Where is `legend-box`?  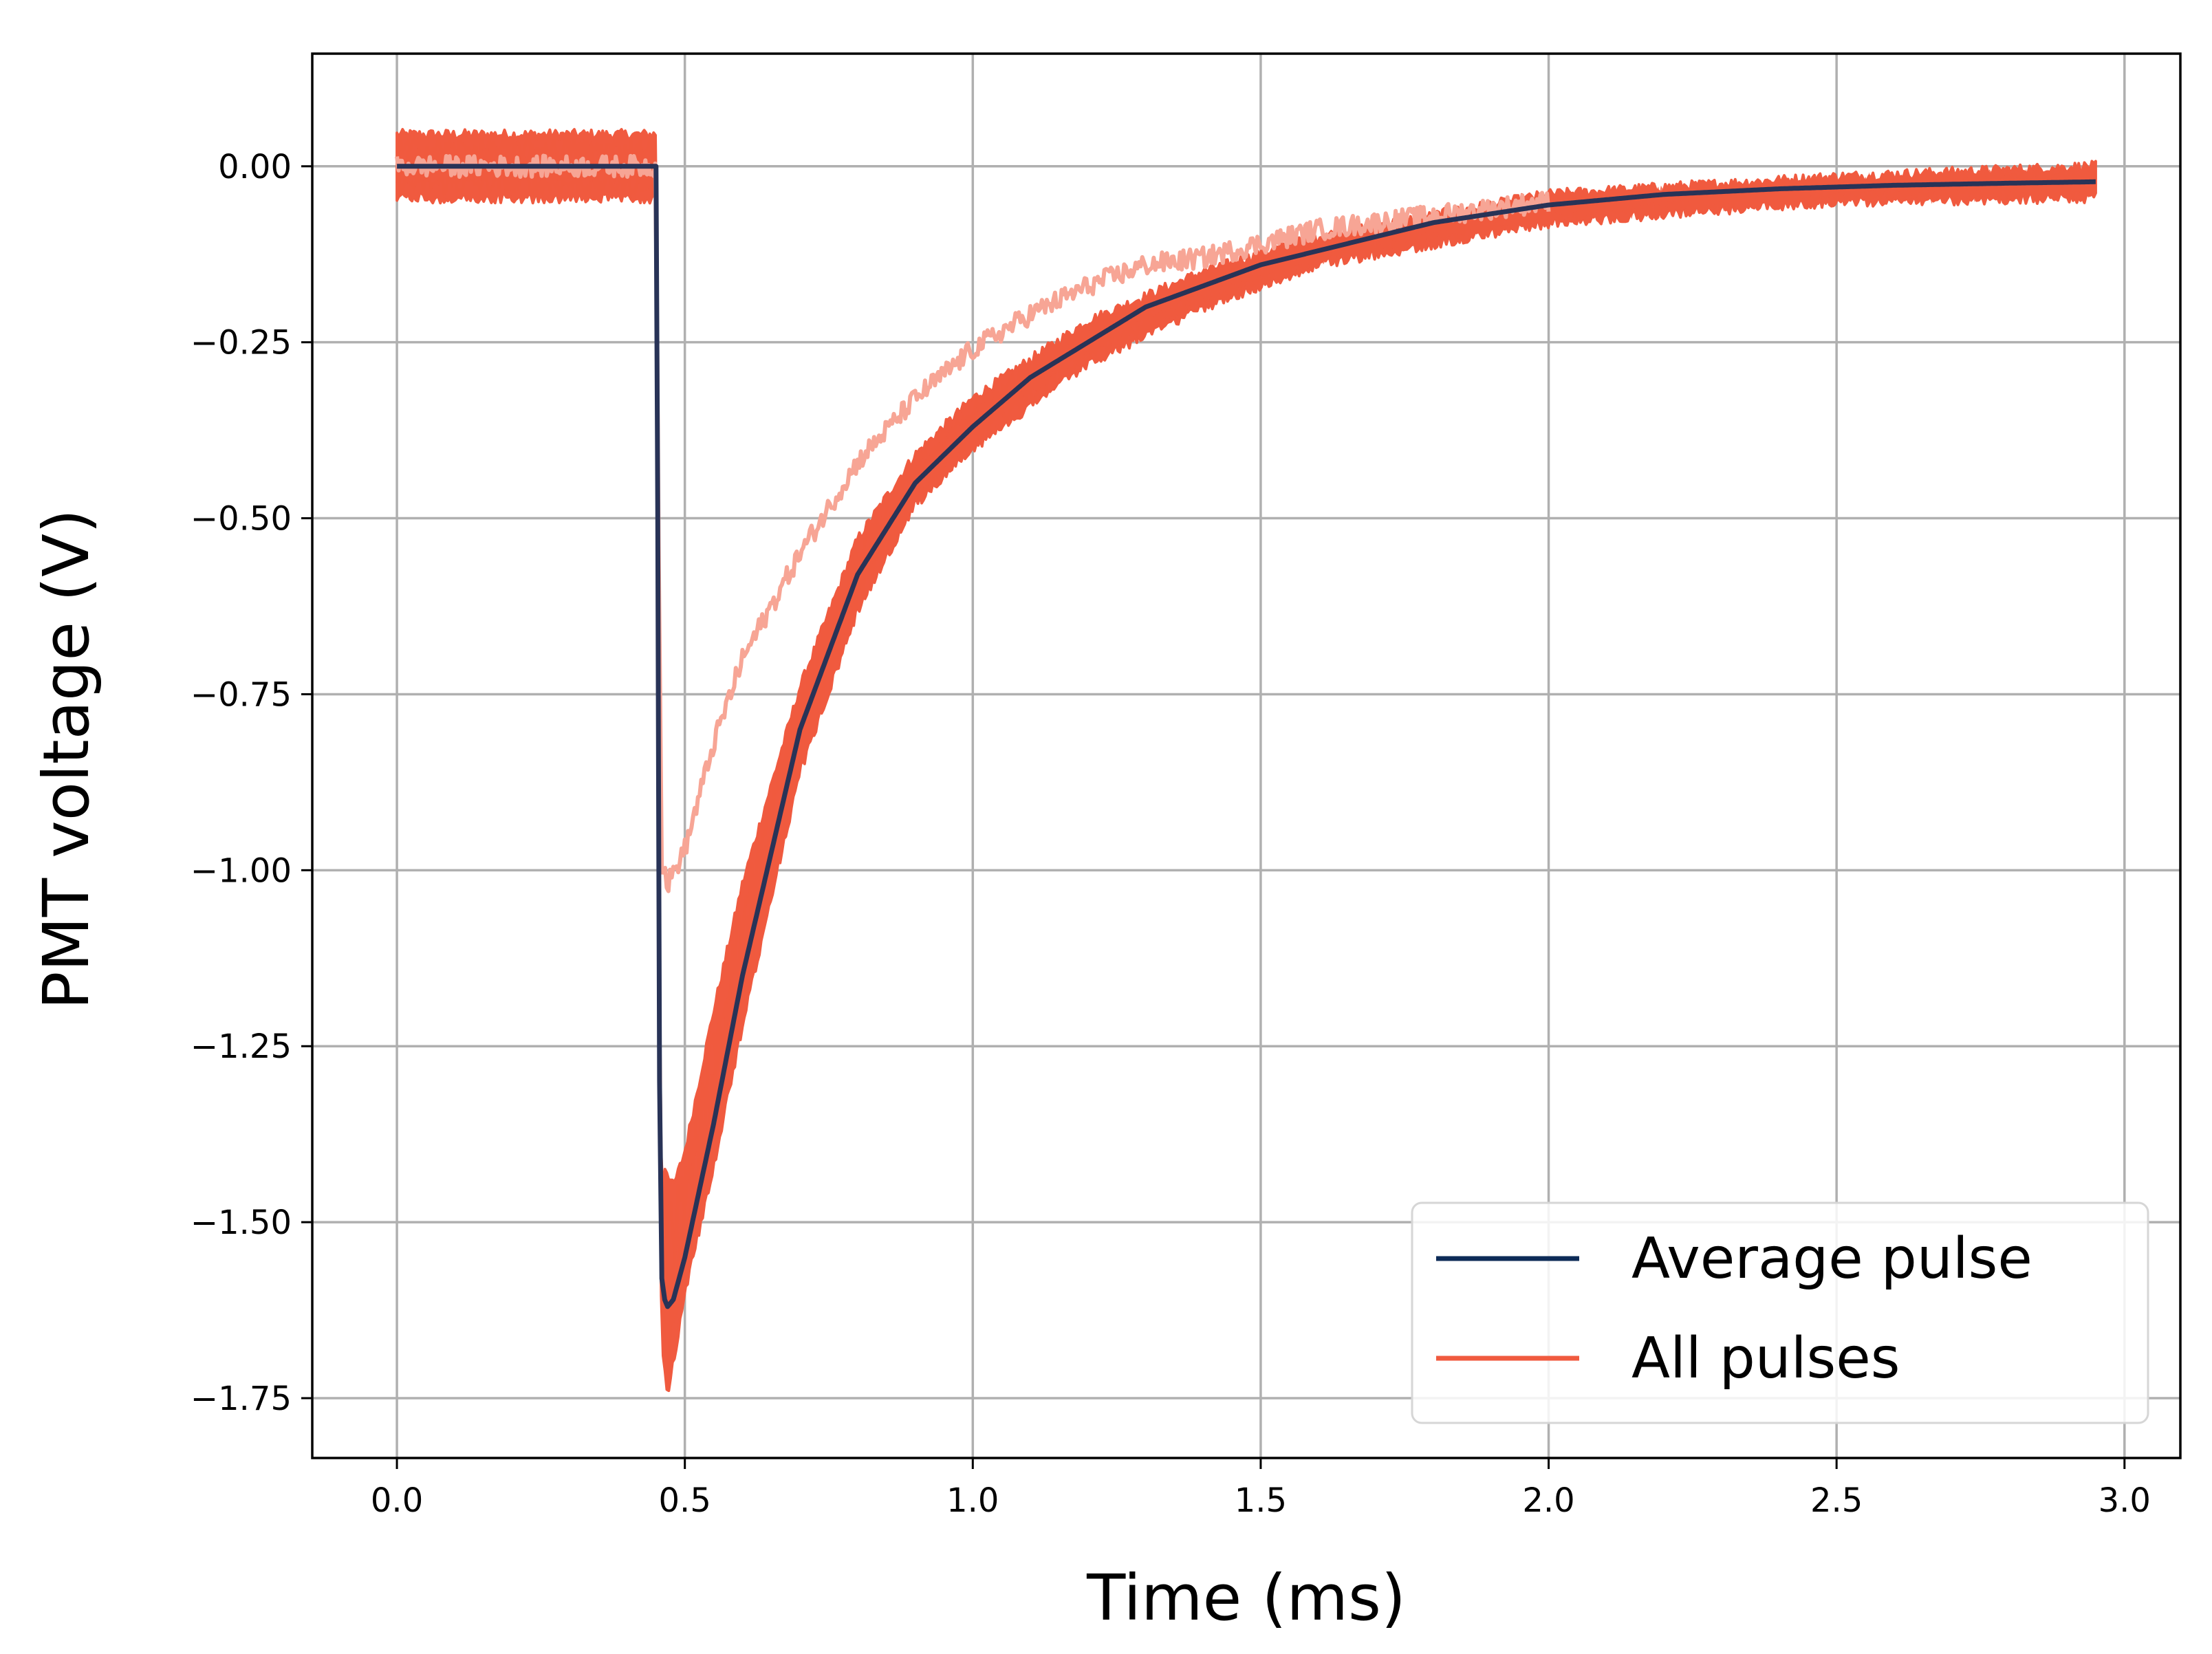
legend-box is located at coordinates (1780, 1312).